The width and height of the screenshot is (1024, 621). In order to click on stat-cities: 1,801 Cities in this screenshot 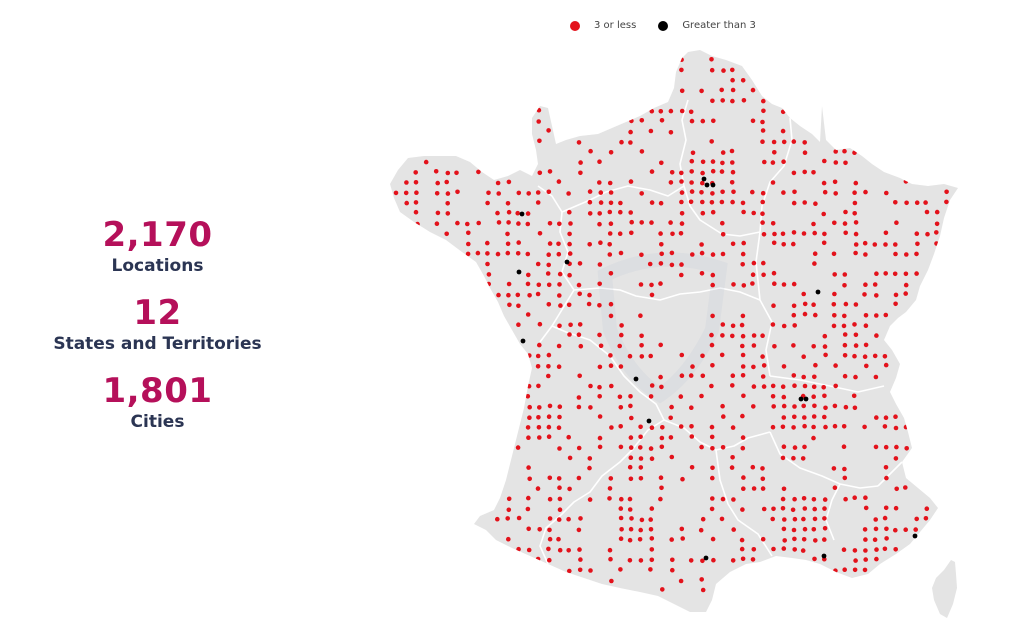, I will do `click(157, 402)`.